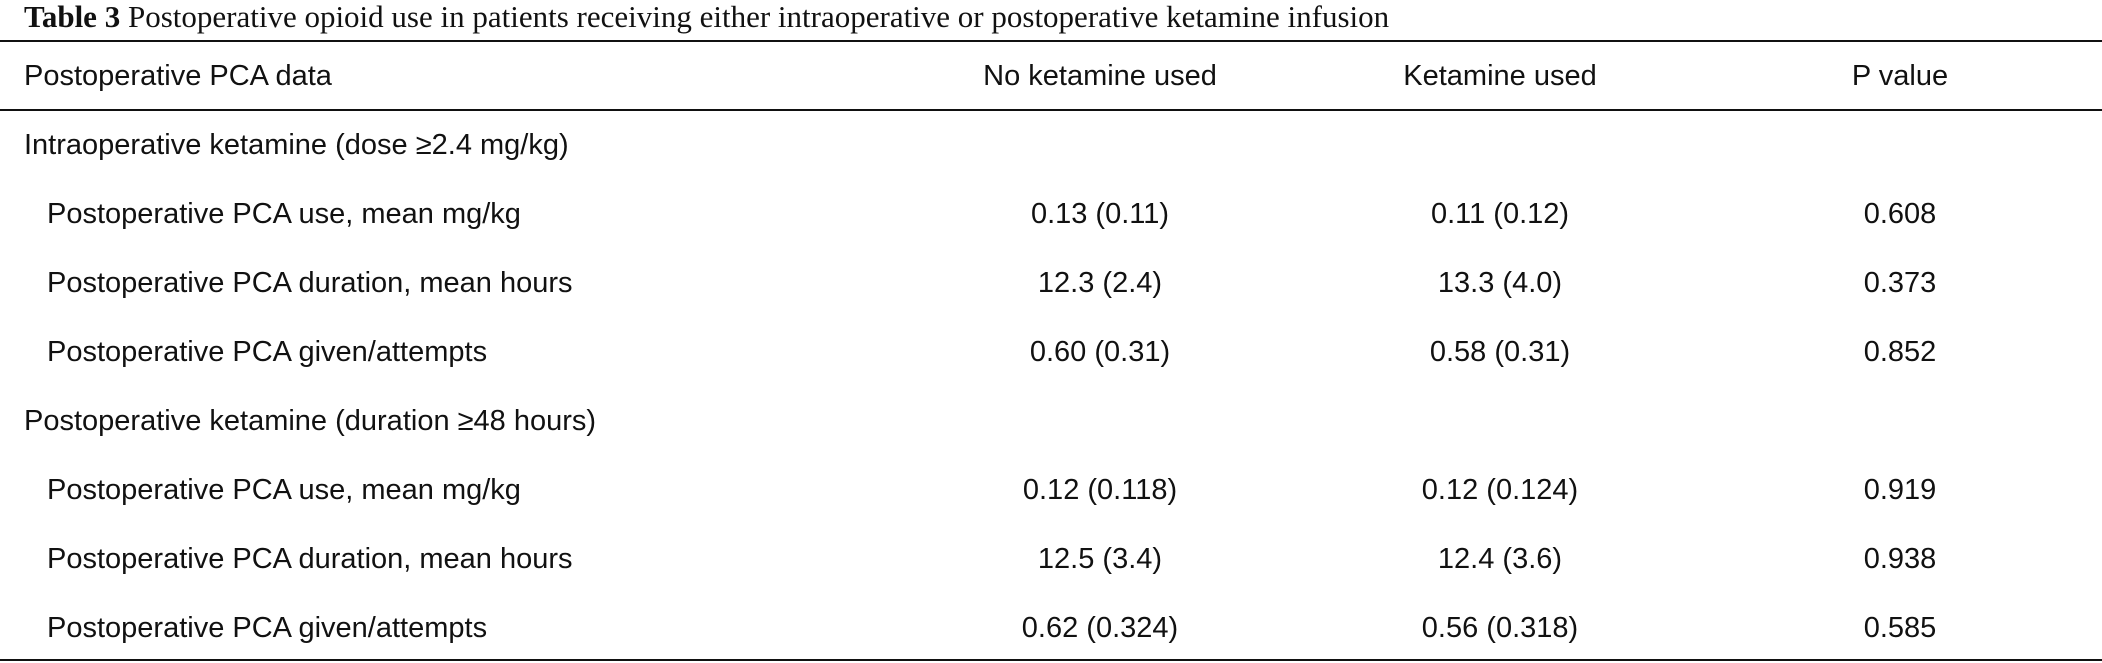 This screenshot has height=663, width=2102. Describe the element at coordinates (178, 76) in the screenshot. I see `header-postoperative-pca-data: Postoperative PCA data` at that location.